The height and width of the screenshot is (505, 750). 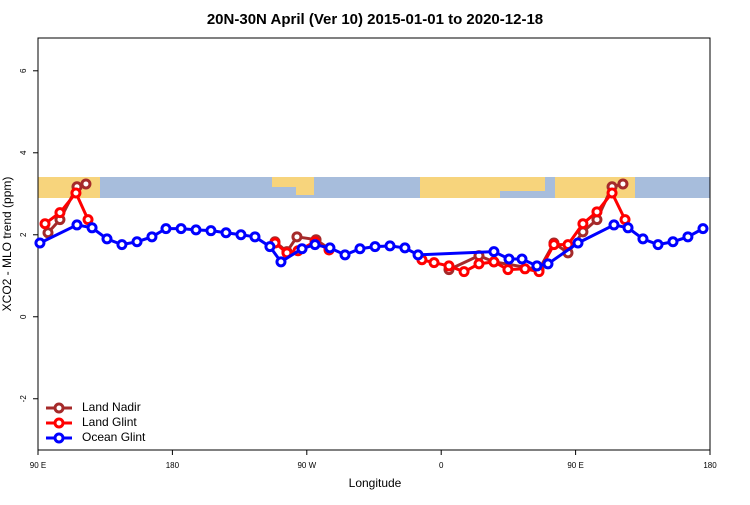 I want to click on x-tick-label: 90 W, so click(x=306, y=465).